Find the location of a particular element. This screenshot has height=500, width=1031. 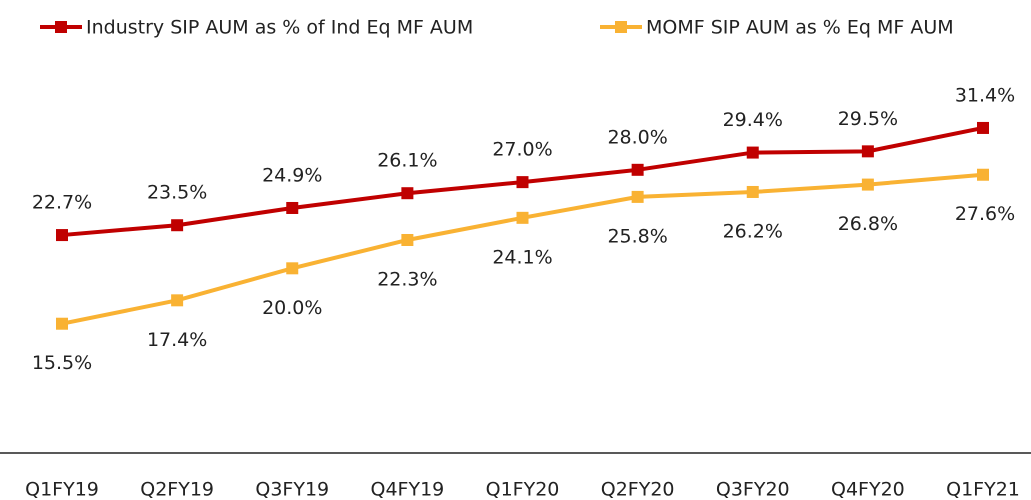

data-label: 28.0% is located at coordinates (637, 137).